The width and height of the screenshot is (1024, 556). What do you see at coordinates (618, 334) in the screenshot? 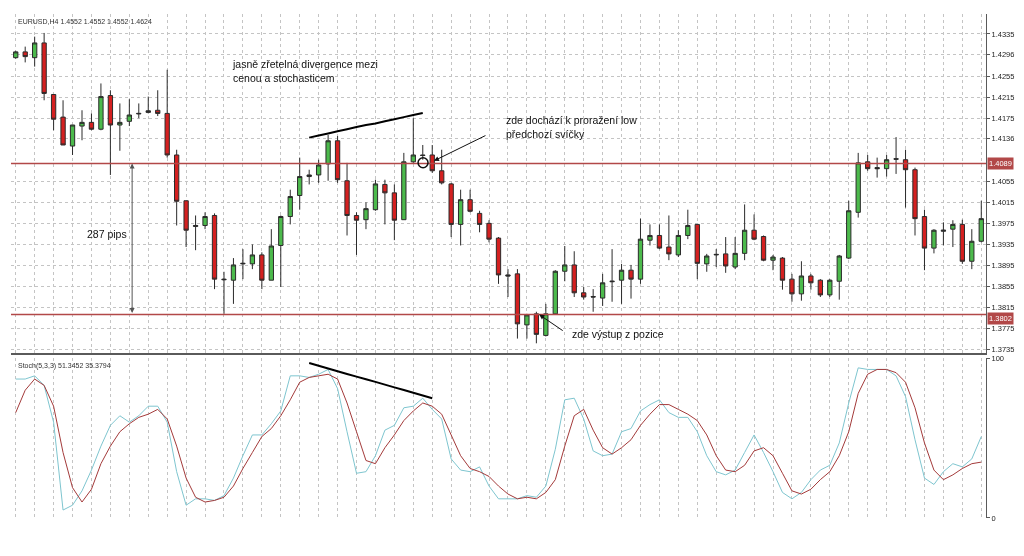
I see `annotation: zde výstup z pozice` at bounding box center [618, 334].